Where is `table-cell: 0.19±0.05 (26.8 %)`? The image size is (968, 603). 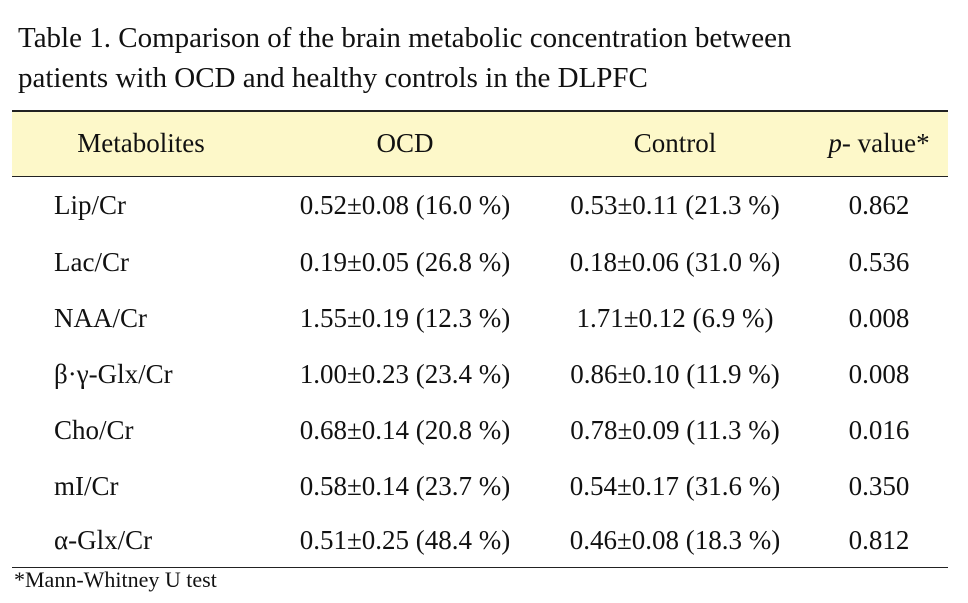
table-cell: 0.19±0.05 (26.8 %) is located at coordinates (405, 261).